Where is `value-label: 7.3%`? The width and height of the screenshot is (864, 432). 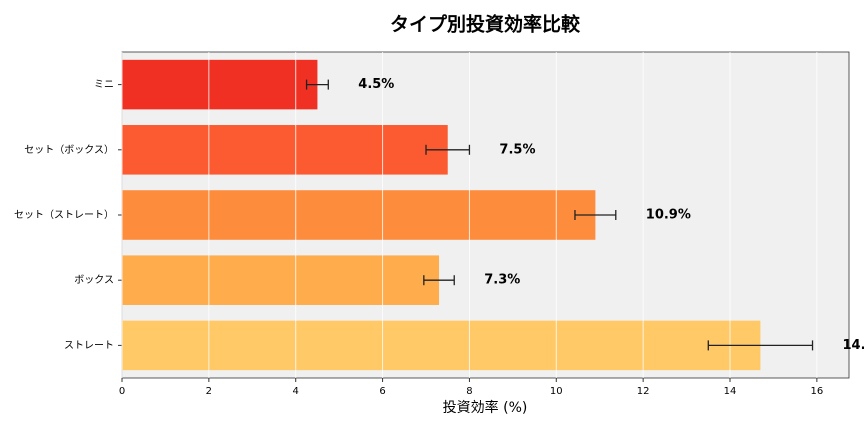
value-label: 7.3% is located at coordinates (502, 280).